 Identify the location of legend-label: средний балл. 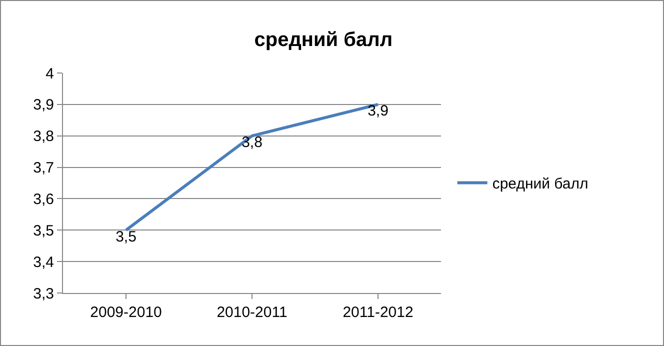
(540, 184).